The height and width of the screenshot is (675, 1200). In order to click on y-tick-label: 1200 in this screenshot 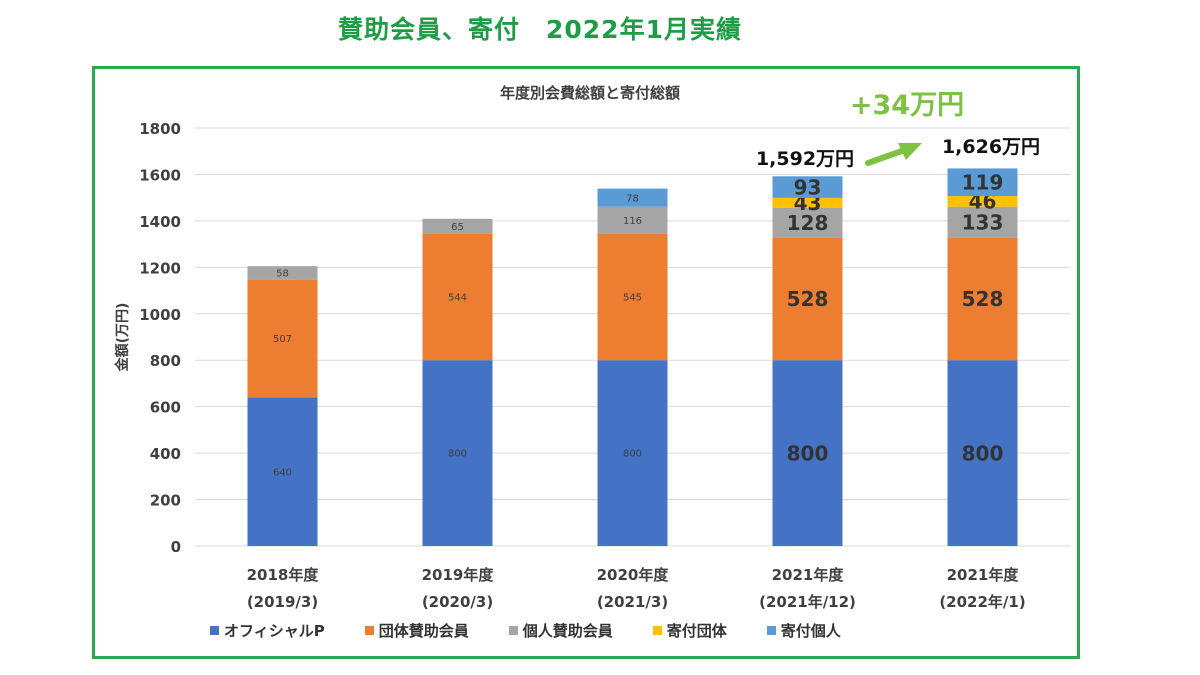, I will do `click(160, 268)`.